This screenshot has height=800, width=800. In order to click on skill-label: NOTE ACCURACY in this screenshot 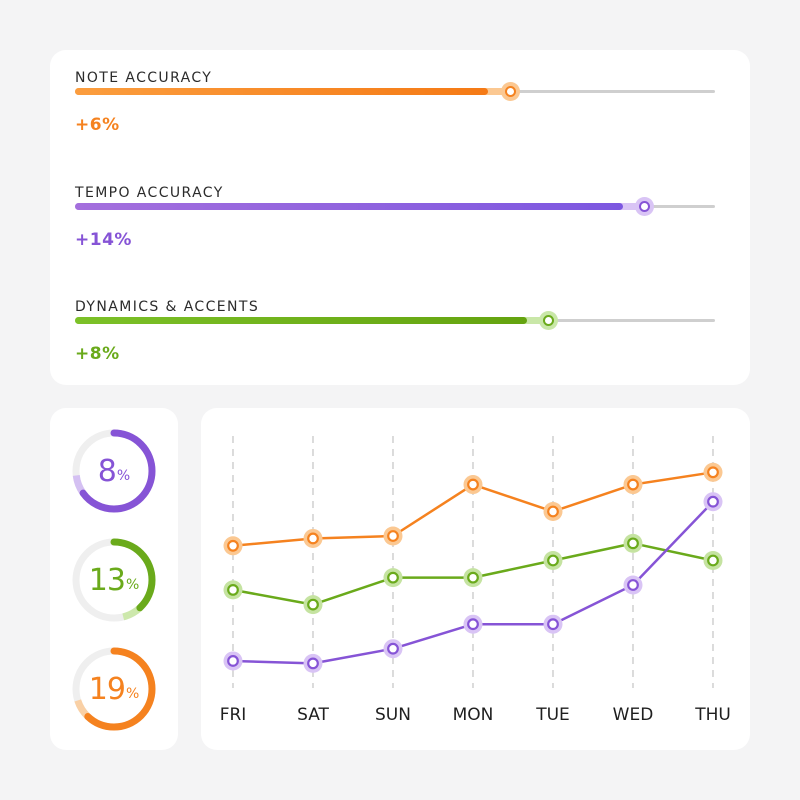, I will do `click(144, 78)`.